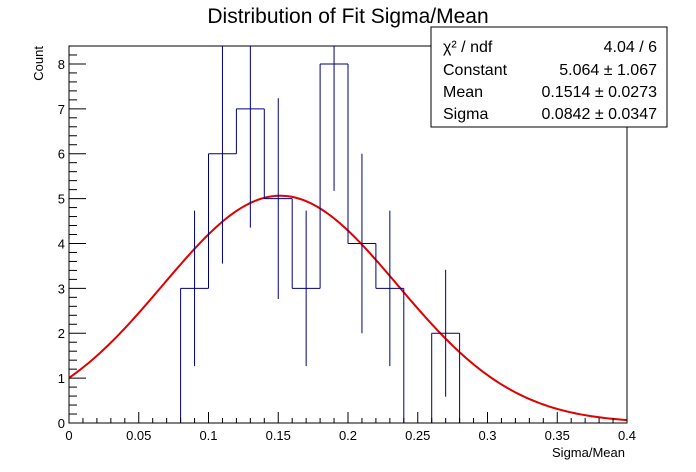 This screenshot has height=472, width=696. What do you see at coordinates (465, 114) in the screenshot?
I see `stats-label-sigma: Sigma` at bounding box center [465, 114].